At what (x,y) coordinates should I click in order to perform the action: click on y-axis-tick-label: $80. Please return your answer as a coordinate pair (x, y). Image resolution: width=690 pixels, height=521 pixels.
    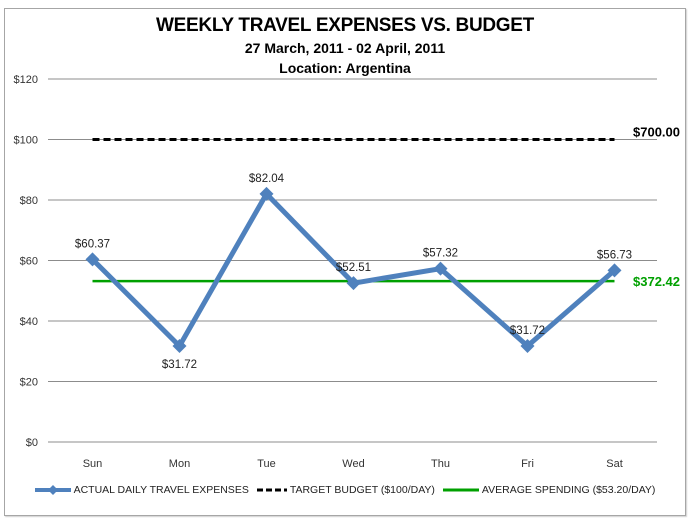
    Looking at the image, I should click on (29, 201).